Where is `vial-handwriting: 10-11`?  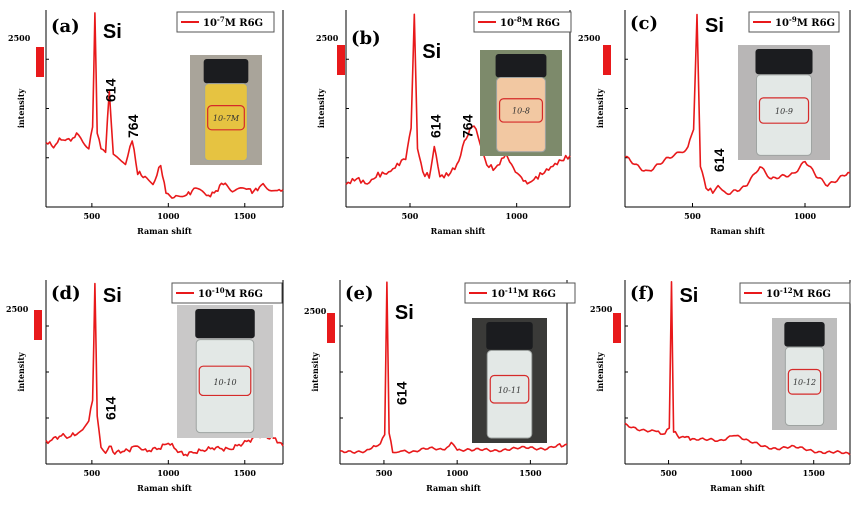 vial-handwriting: 10-11 is located at coordinates (509, 390).